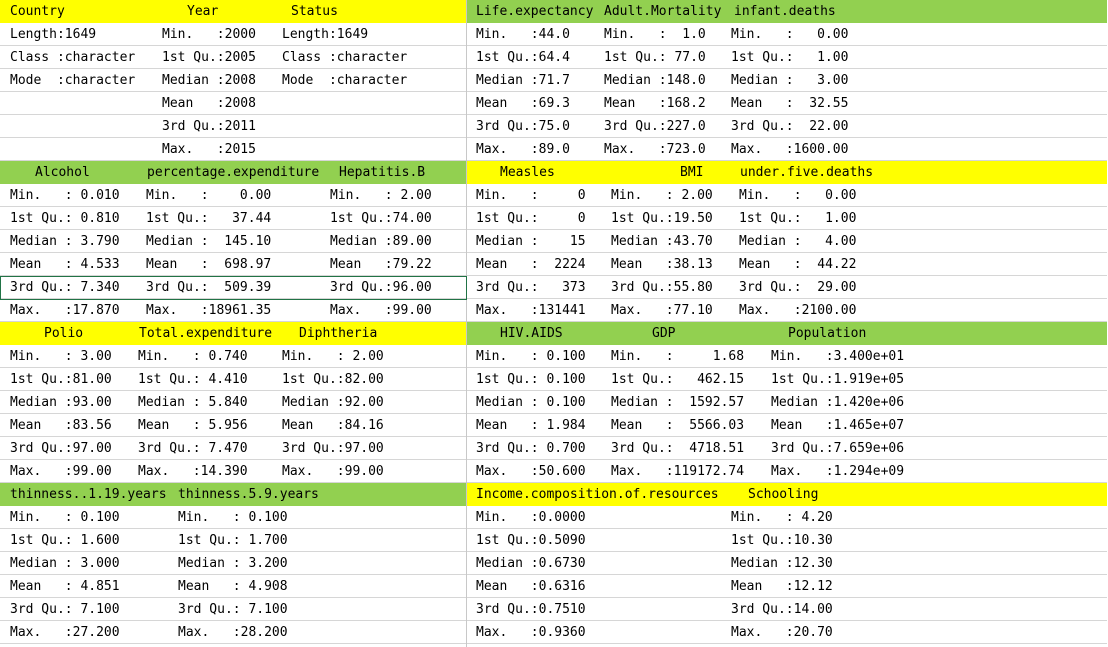 This screenshot has height=647, width=1108. I want to click on stat-row: Max. :27.200 Max. :28.200, so click(233, 632).